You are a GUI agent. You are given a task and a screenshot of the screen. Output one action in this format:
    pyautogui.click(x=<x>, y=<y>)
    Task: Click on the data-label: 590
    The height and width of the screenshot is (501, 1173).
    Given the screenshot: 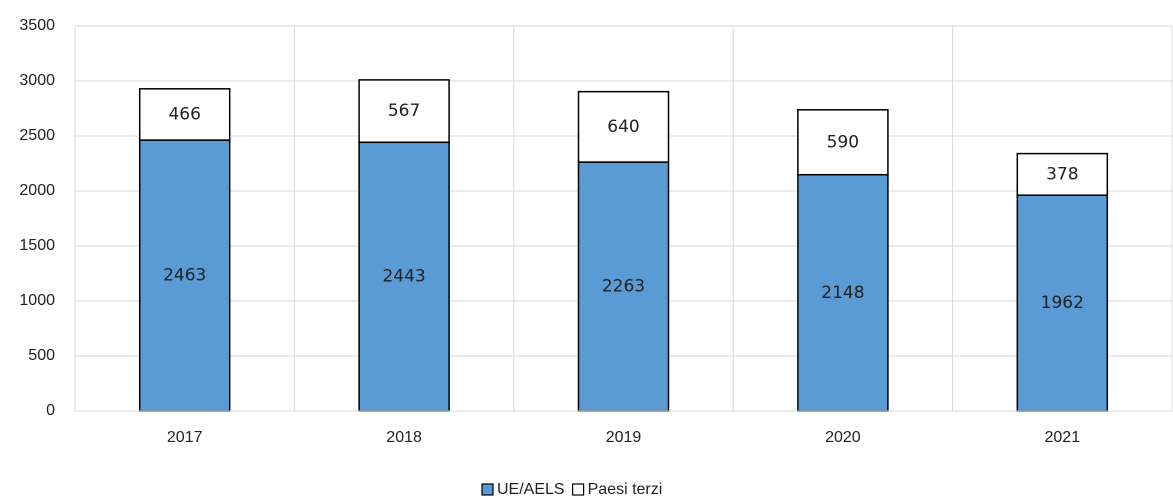 What is the action you would take?
    pyautogui.click(x=843, y=142)
    